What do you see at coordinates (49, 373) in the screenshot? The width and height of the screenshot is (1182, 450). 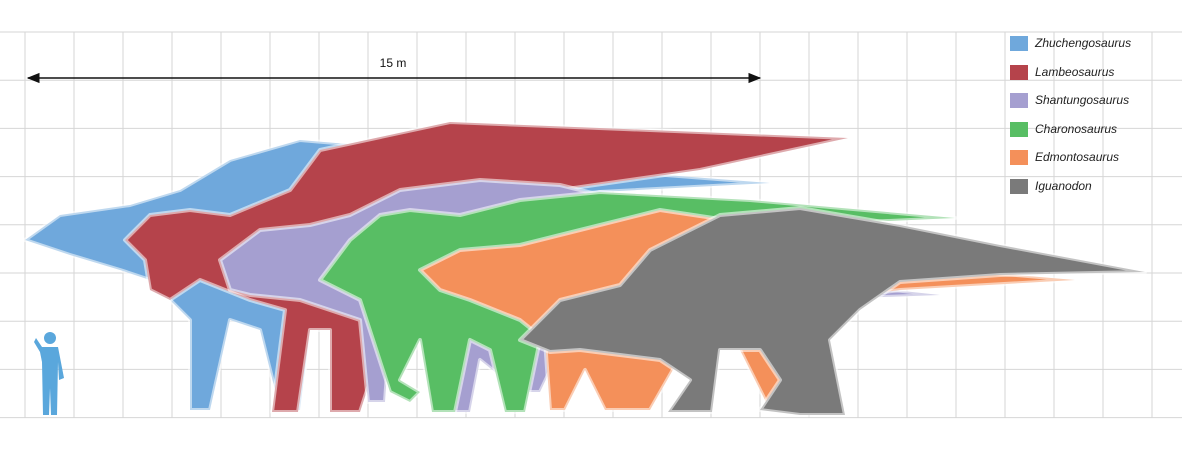 I see `human-silhouette` at bounding box center [49, 373].